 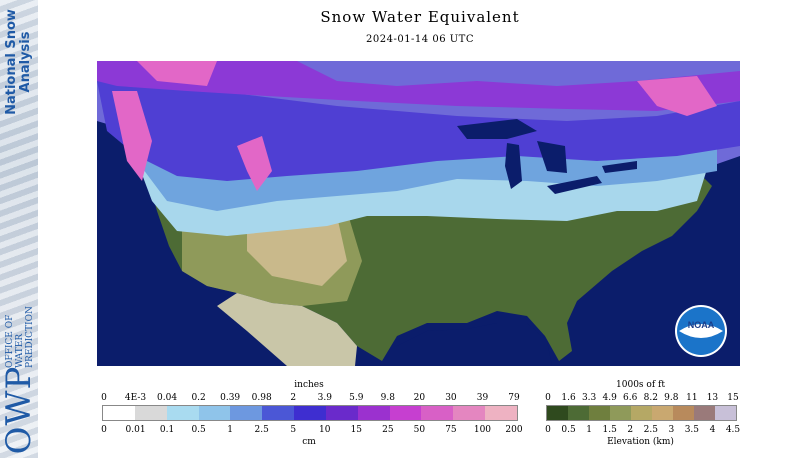 I want to click on legend-tick-label: 0.39, so click(x=230, y=398).